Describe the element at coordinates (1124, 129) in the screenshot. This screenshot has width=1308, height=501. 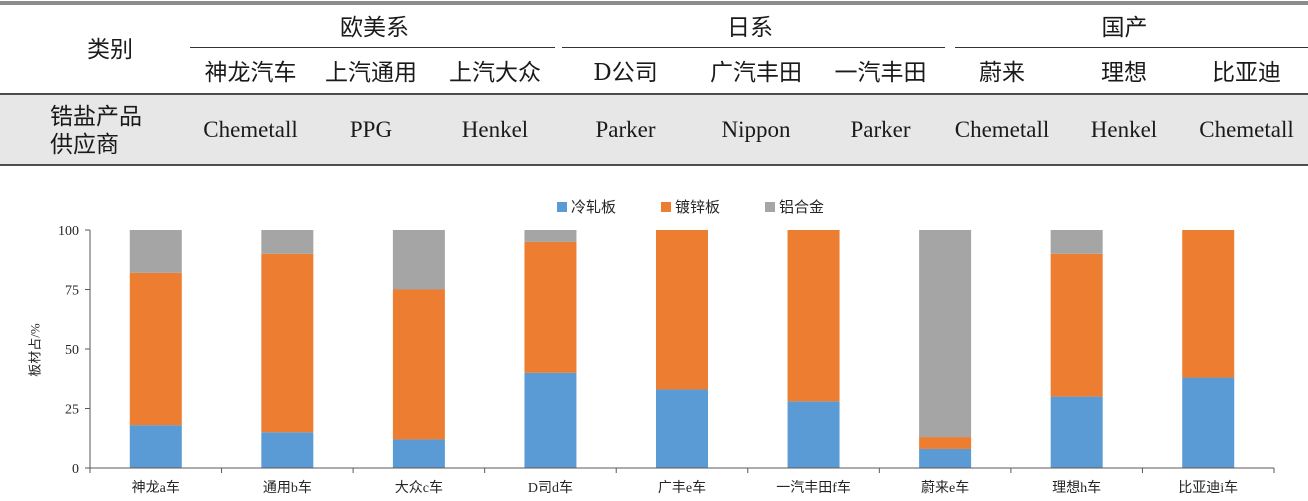
I see `supplier-cell-8: Henkel` at that location.